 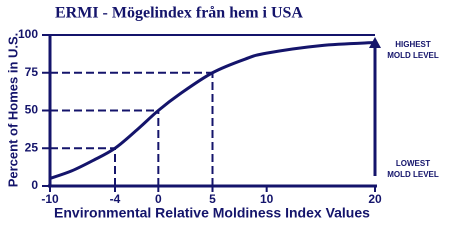 What do you see at coordinates (12, 110) in the screenshot?
I see `y-axis-label: Percent of Homes in U.S.` at bounding box center [12, 110].